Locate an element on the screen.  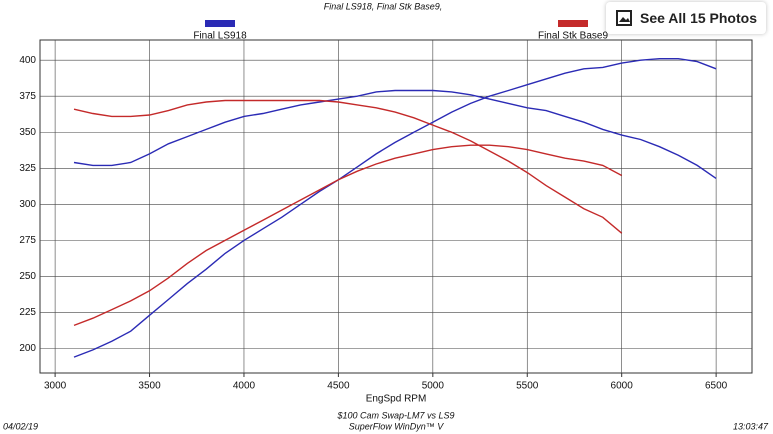
x-tick-label: 5500 is located at coordinates (527, 386).